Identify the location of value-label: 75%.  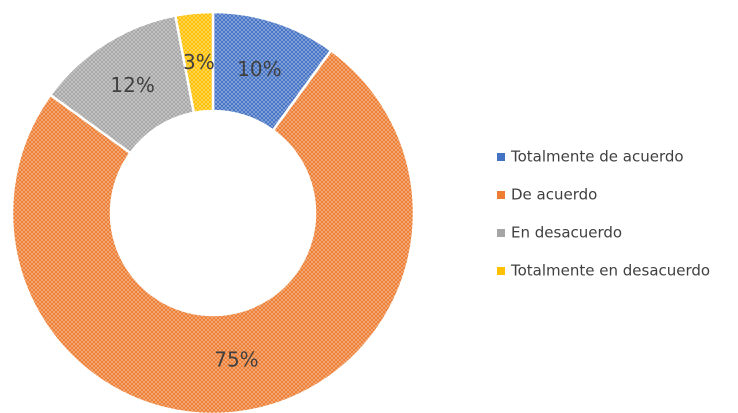
(236, 360).